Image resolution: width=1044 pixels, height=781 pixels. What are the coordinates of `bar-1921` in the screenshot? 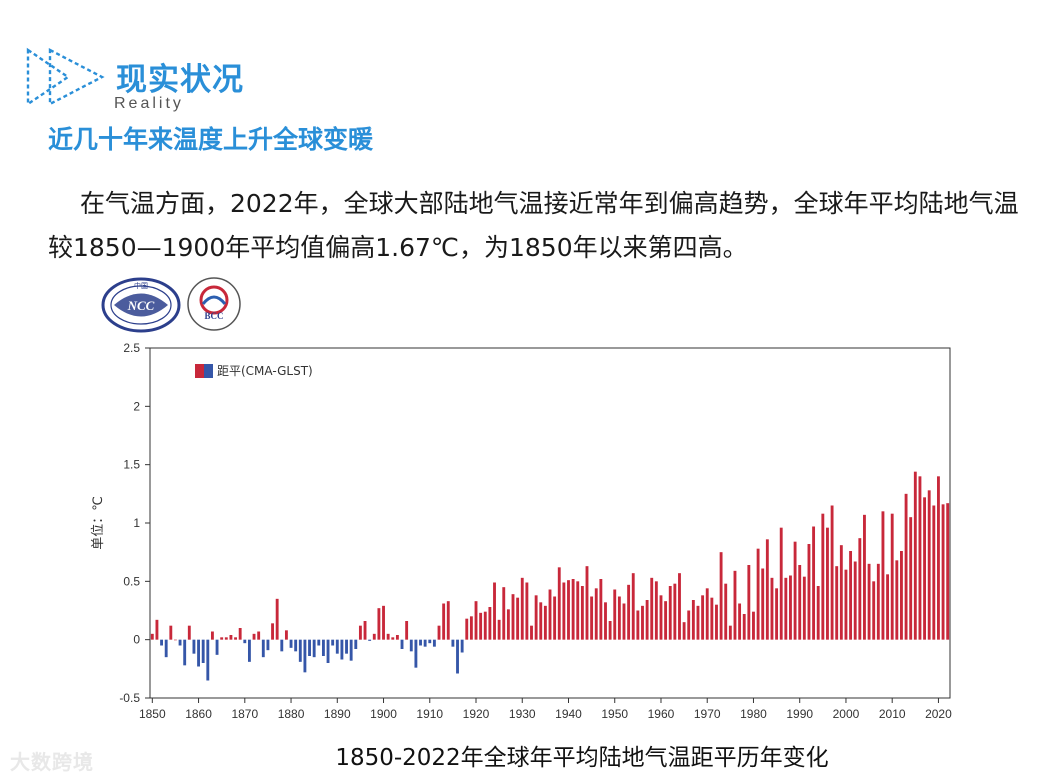 It's located at (481, 626).